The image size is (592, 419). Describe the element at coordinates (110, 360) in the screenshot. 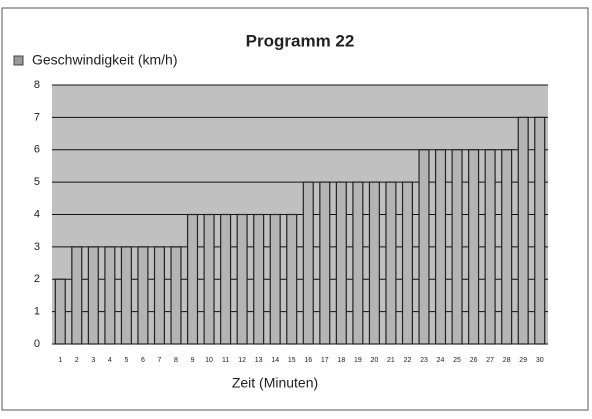

I see `x-tick-label: 4` at that location.